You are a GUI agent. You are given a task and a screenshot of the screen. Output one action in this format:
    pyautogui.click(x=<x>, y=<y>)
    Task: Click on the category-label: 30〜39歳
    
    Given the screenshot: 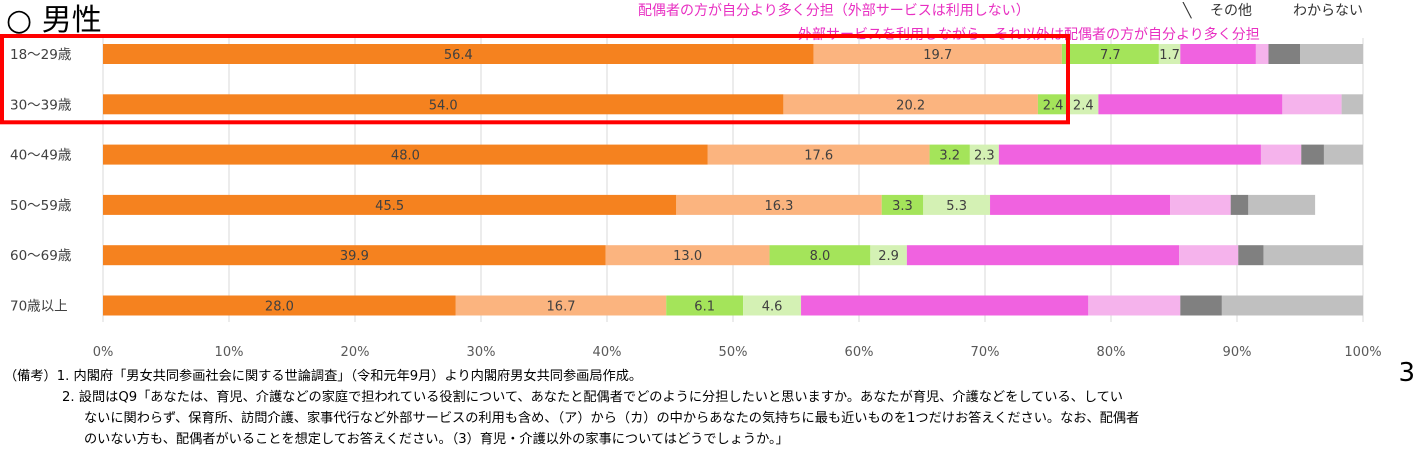 What is the action you would take?
    pyautogui.click(x=41, y=105)
    